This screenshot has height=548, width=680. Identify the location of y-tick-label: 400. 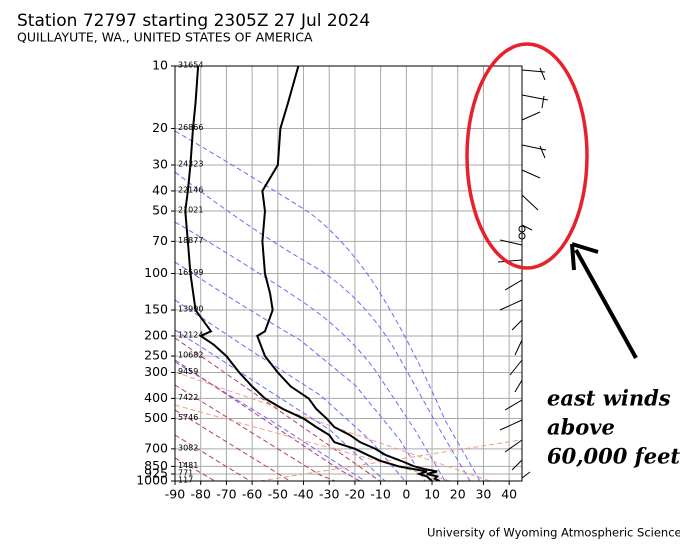
(156, 397).